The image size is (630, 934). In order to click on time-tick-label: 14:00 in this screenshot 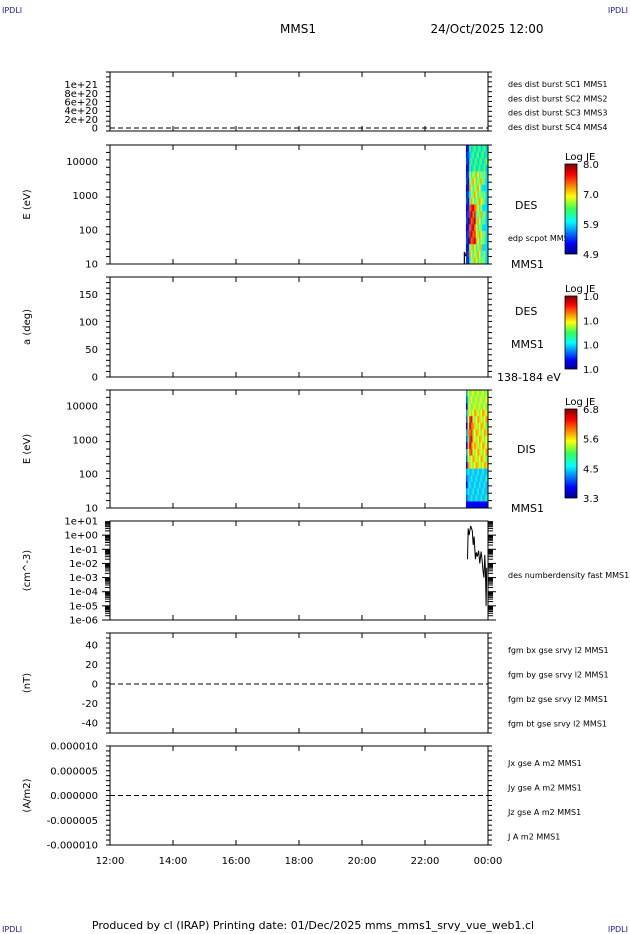, I will do `click(173, 861)`.